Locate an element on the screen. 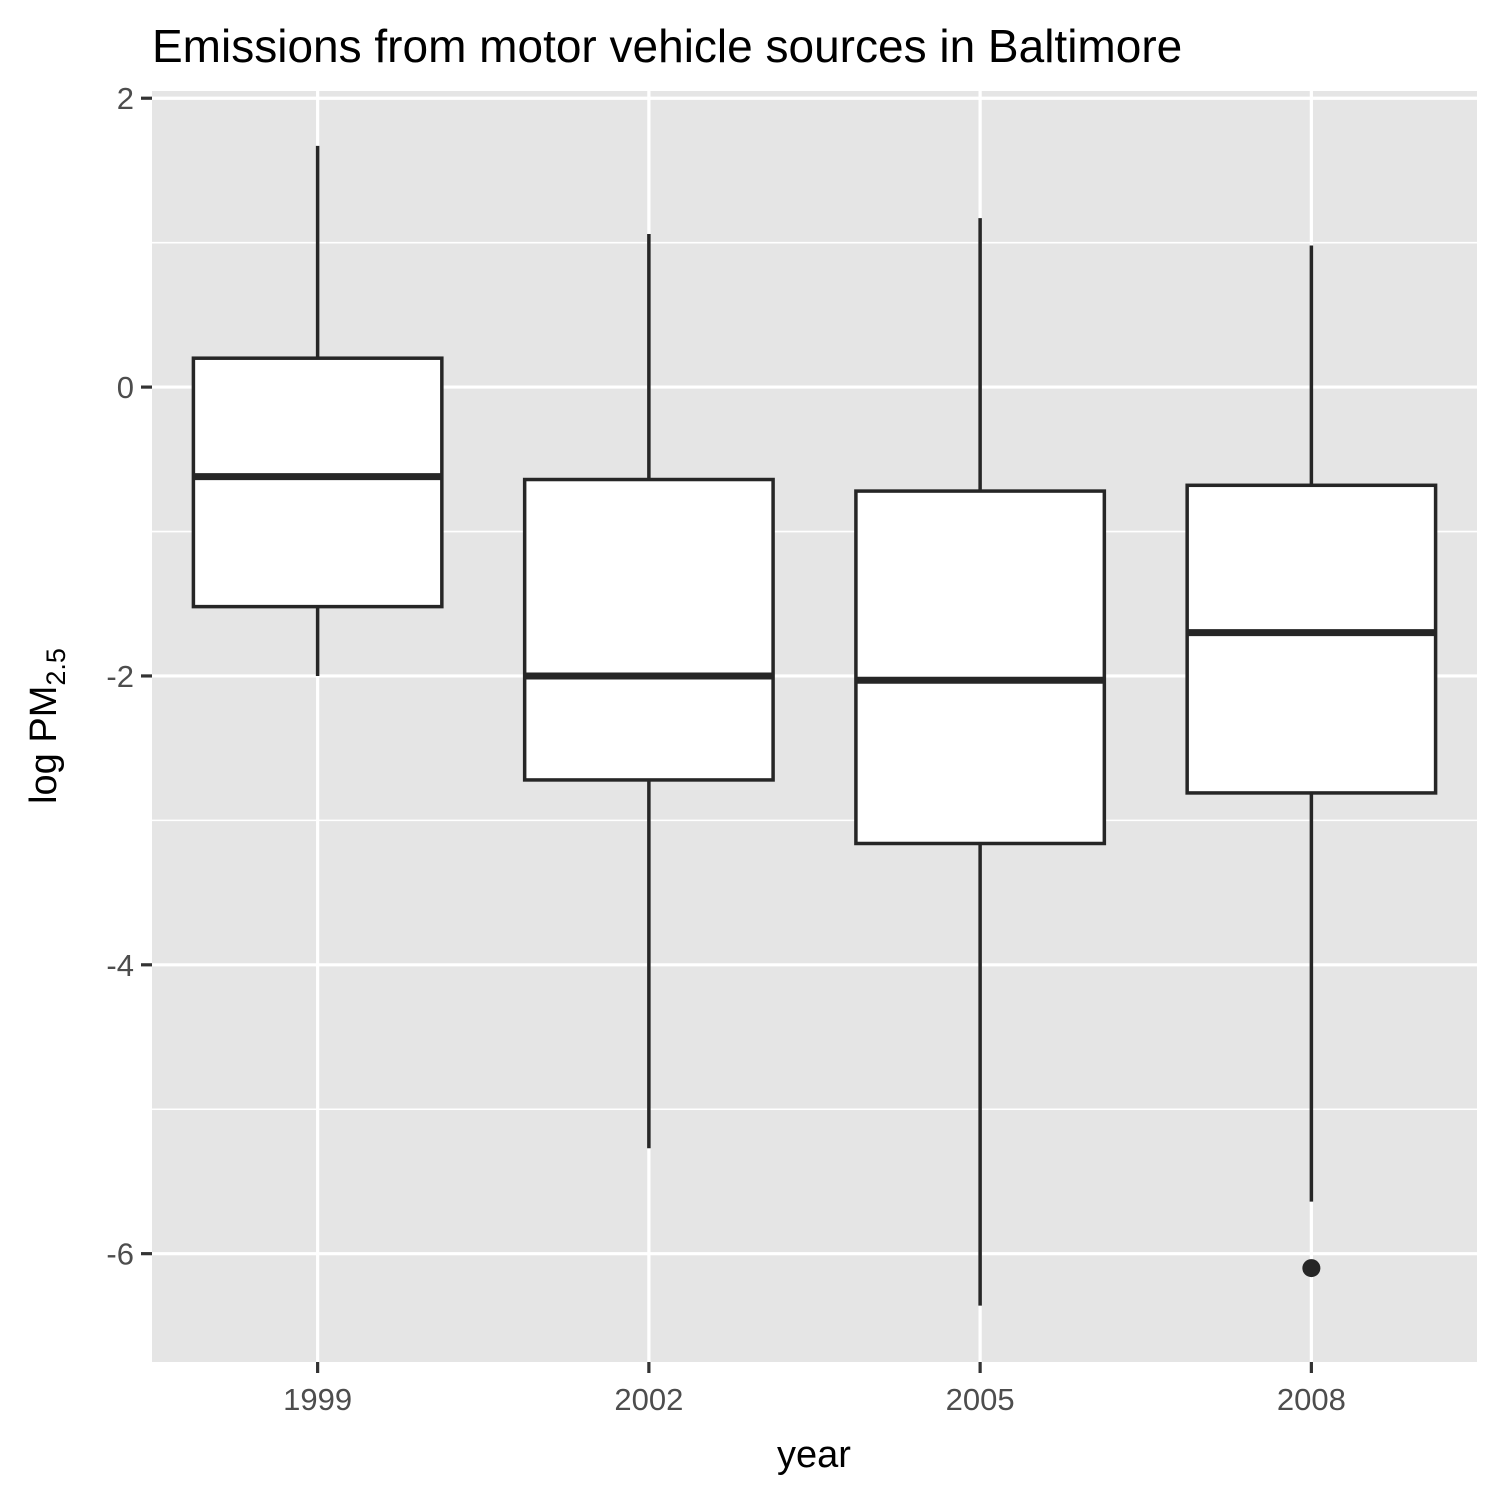 The width and height of the screenshot is (1500, 1500). box-2005 is located at coordinates (980, 762).